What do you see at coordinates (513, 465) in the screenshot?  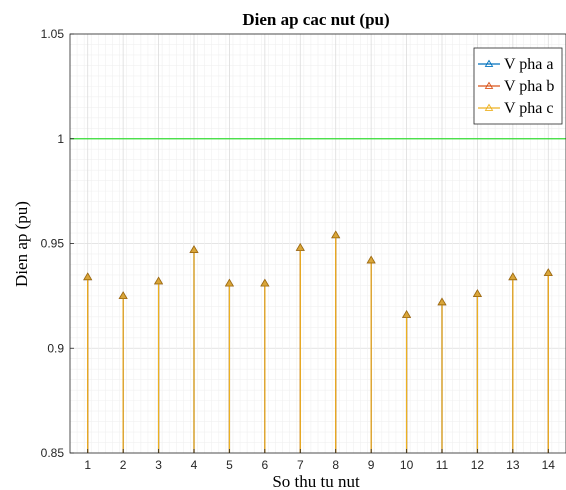 I see `x-tick-label: 13` at bounding box center [513, 465].